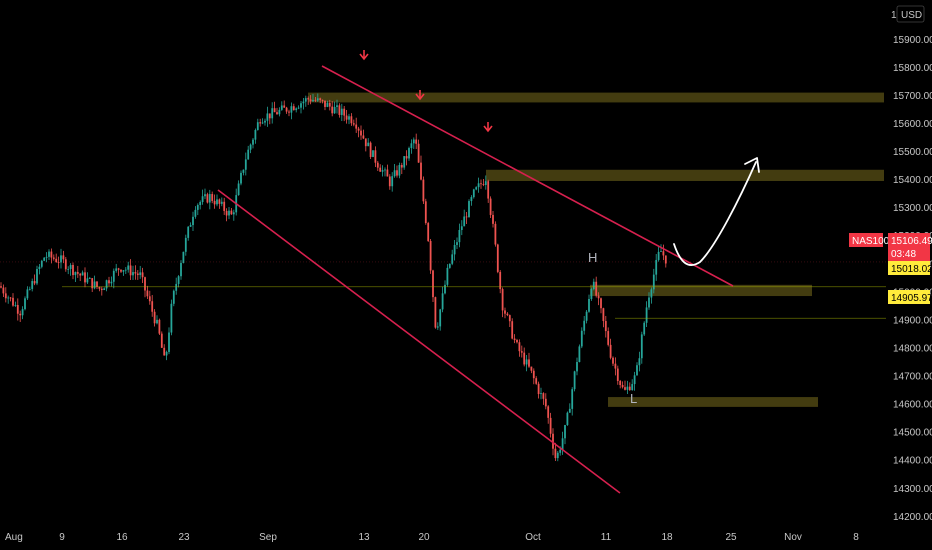 The image size is (932, 550). Describe the element at coordinates (752, 165) in the screenshot. I see `arrow-head-icon` at that location.